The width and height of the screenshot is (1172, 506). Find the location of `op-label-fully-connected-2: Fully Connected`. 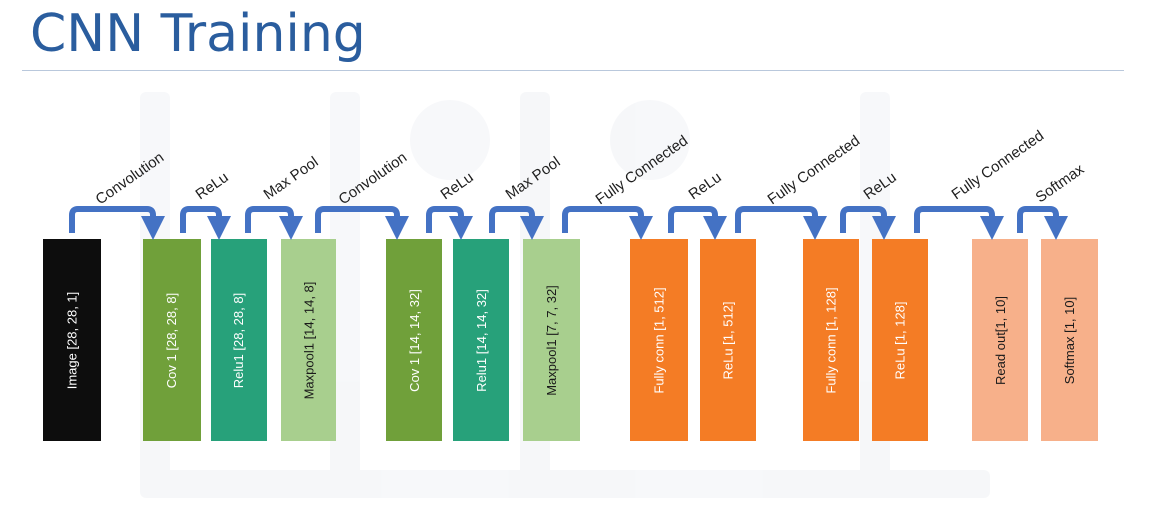

op-label-fully-connected-2: Fully Connected is located at coordinates (814, 170).